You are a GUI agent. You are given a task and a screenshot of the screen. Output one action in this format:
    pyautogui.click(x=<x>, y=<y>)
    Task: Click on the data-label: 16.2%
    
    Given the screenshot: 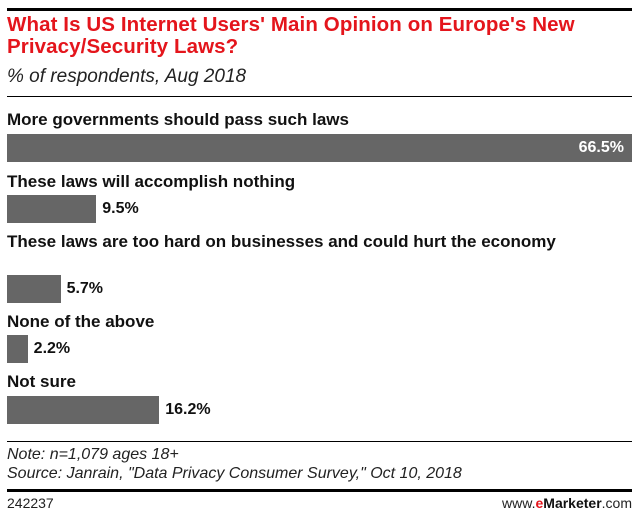 What is the action you would take?
    pyautogui.click(x=188, y=409)
    